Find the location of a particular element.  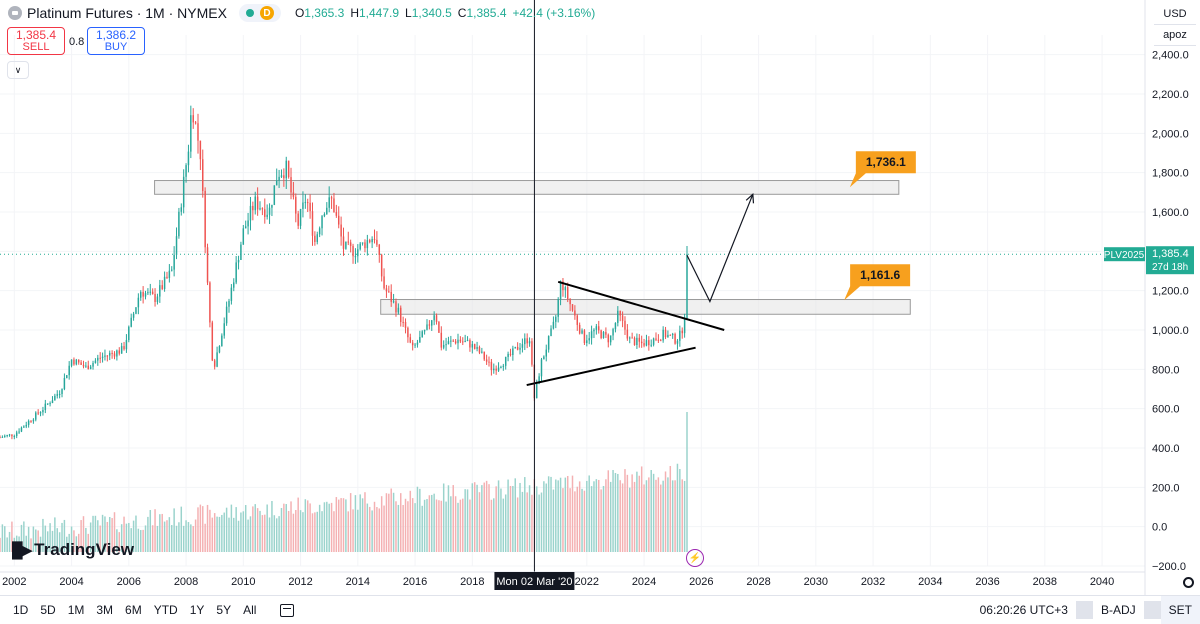

timeframe-all: All is located at coordinates (250, 610).